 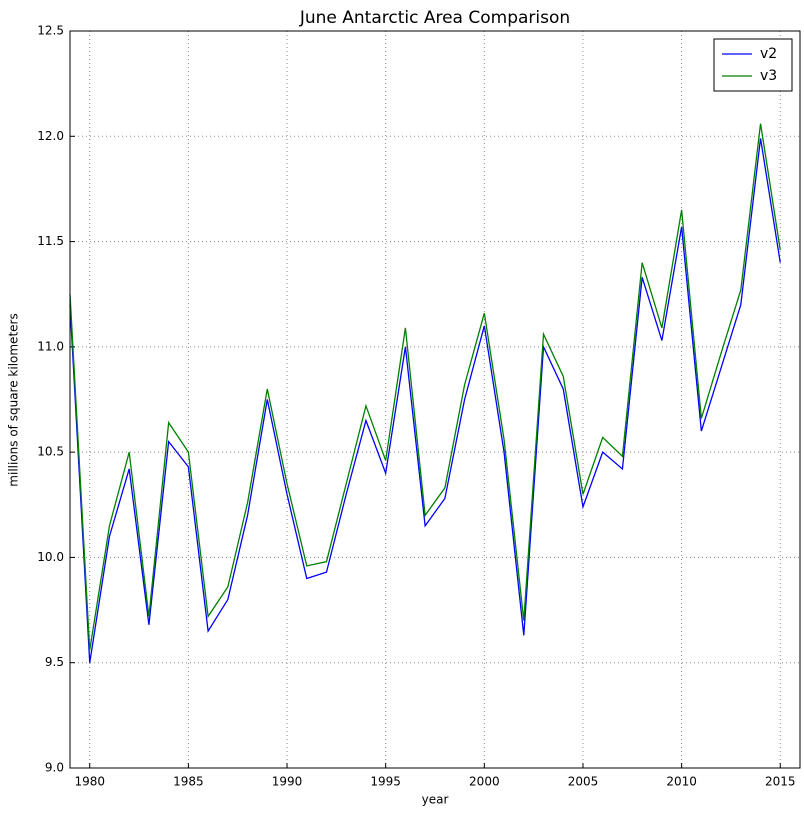 I want to click on y-tick-label: 11.0, so click(x=50, y=346).